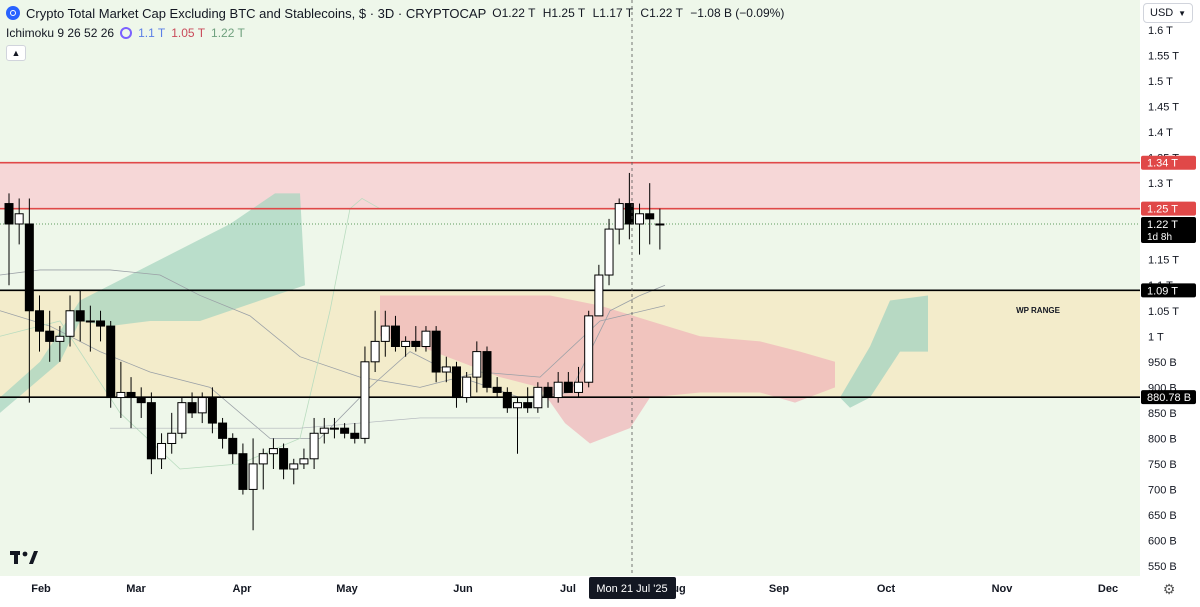  What do you see at coordinates (616, 13) in the screenshot?
I see `ohlc-low-value: 1.17 T` at bounding box center [616, 13].